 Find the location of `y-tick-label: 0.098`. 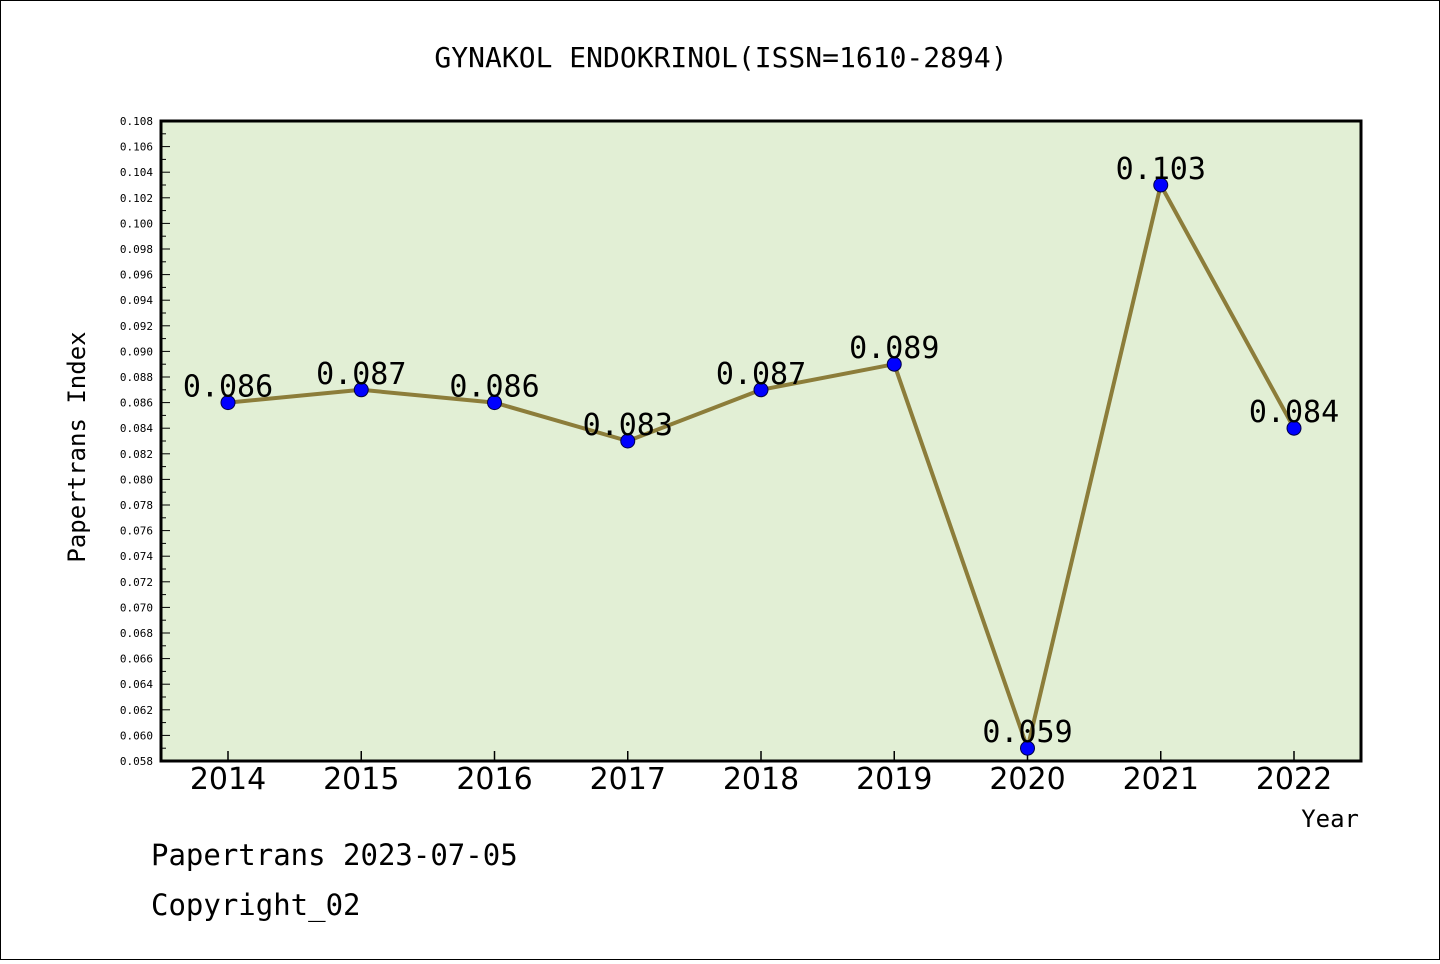

y-tick-label: 0.098 is located at coordinates (136, 249).